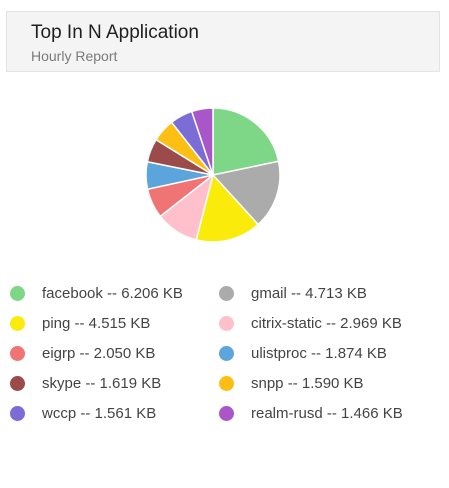 Image resolution: width=449 pixels, height=488 pixels. What do you see at coordinates (326, 323) in the screenshot?
I see `legend-label: citrix-static -- 2.969 KB` at bounding box center [326, 323].